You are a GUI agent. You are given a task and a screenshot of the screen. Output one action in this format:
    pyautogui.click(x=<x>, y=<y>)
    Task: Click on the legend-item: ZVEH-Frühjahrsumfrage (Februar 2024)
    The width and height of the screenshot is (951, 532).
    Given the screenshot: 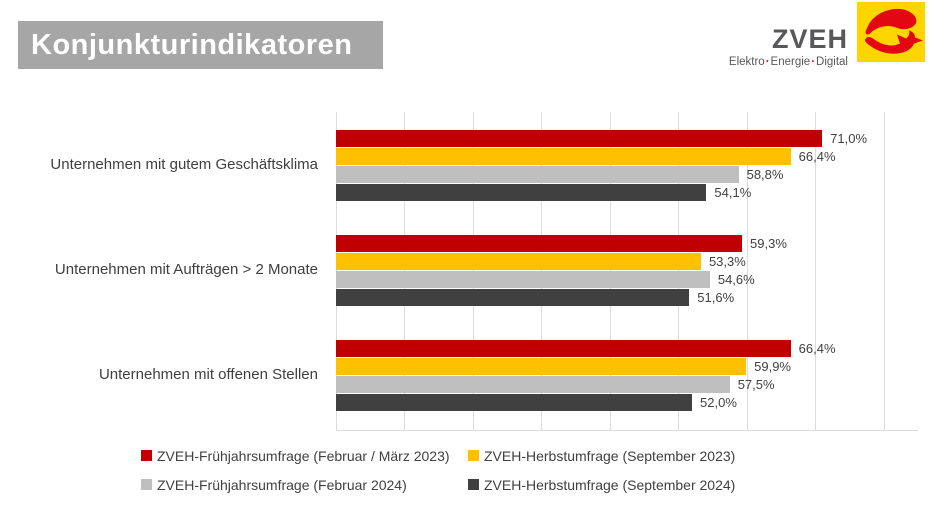 What is the action you would take?
    pyautogui.click(x=304, y=484)
    